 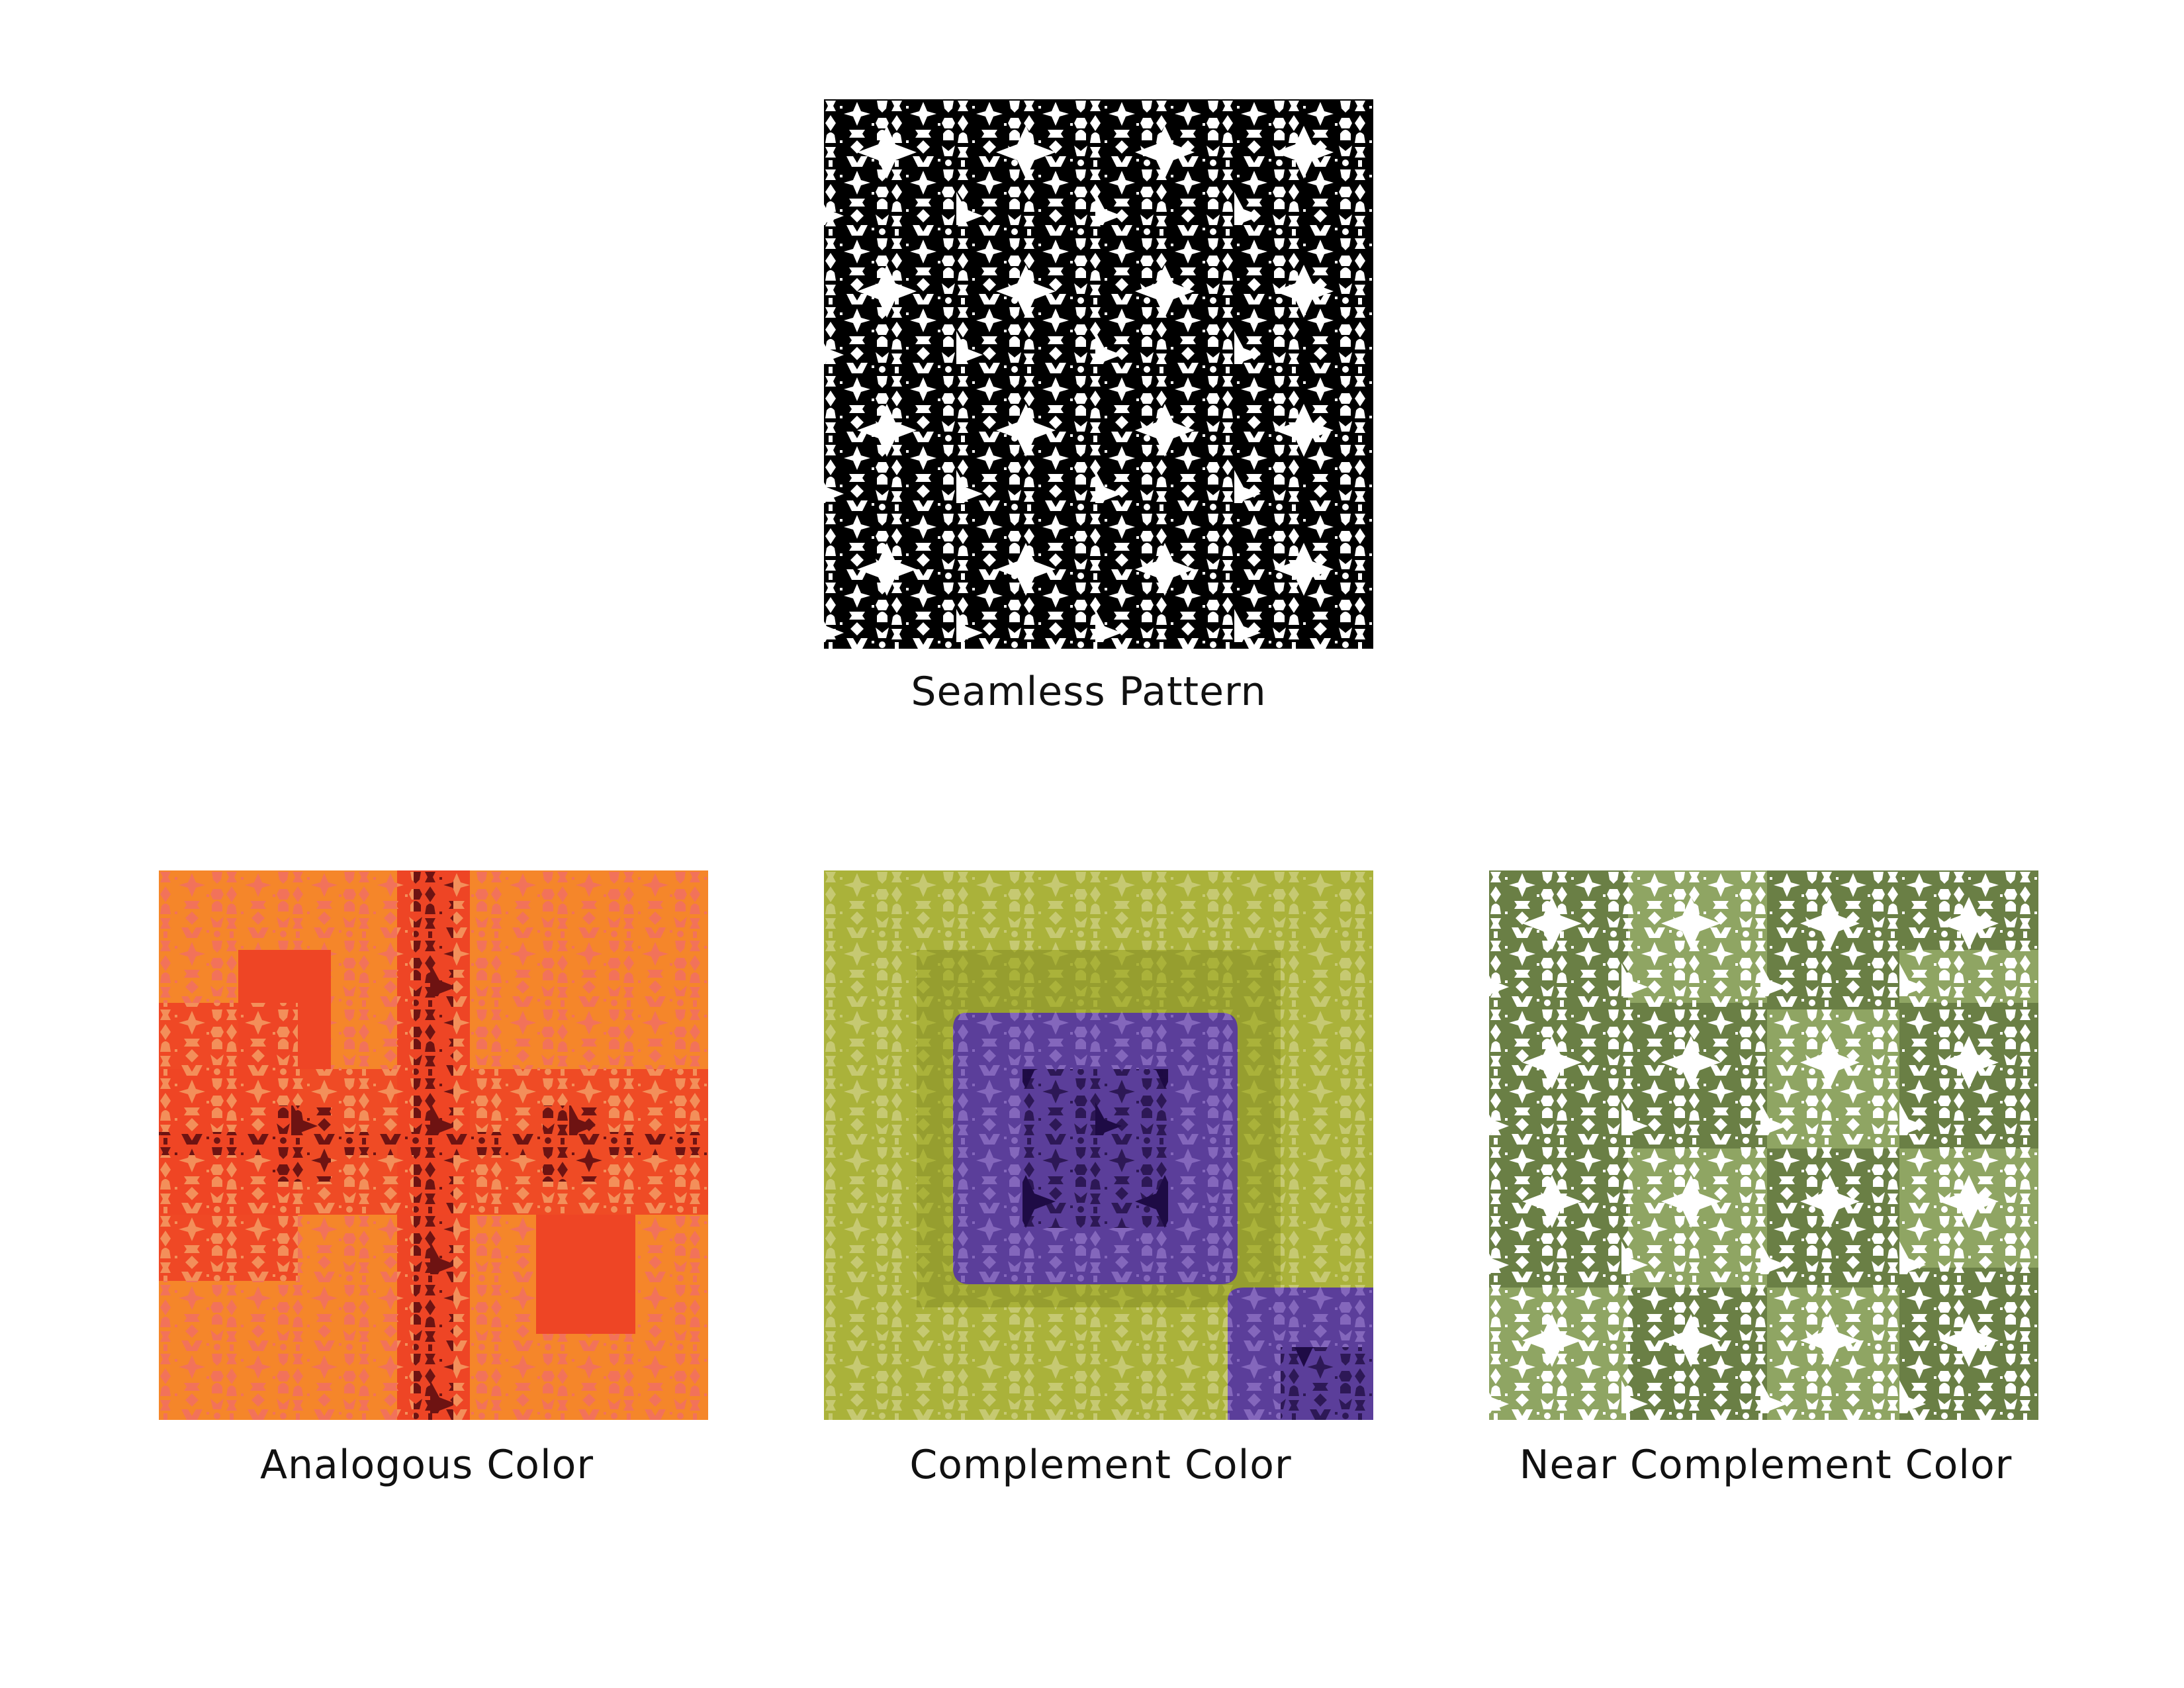 I want to click on caption-complement-color: Complement Color, so click(x=1100, y=1465).